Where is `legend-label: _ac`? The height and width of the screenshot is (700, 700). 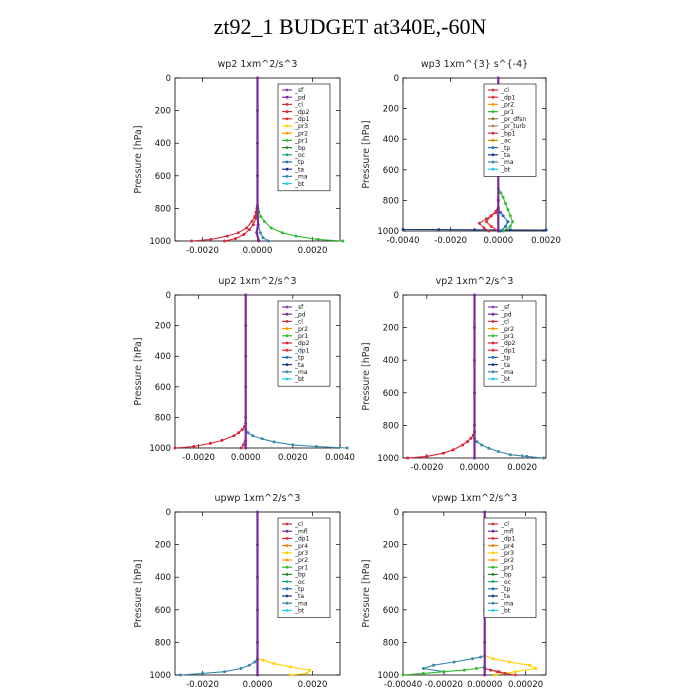
legend-label: _ac is located at coordinates (505, 141).